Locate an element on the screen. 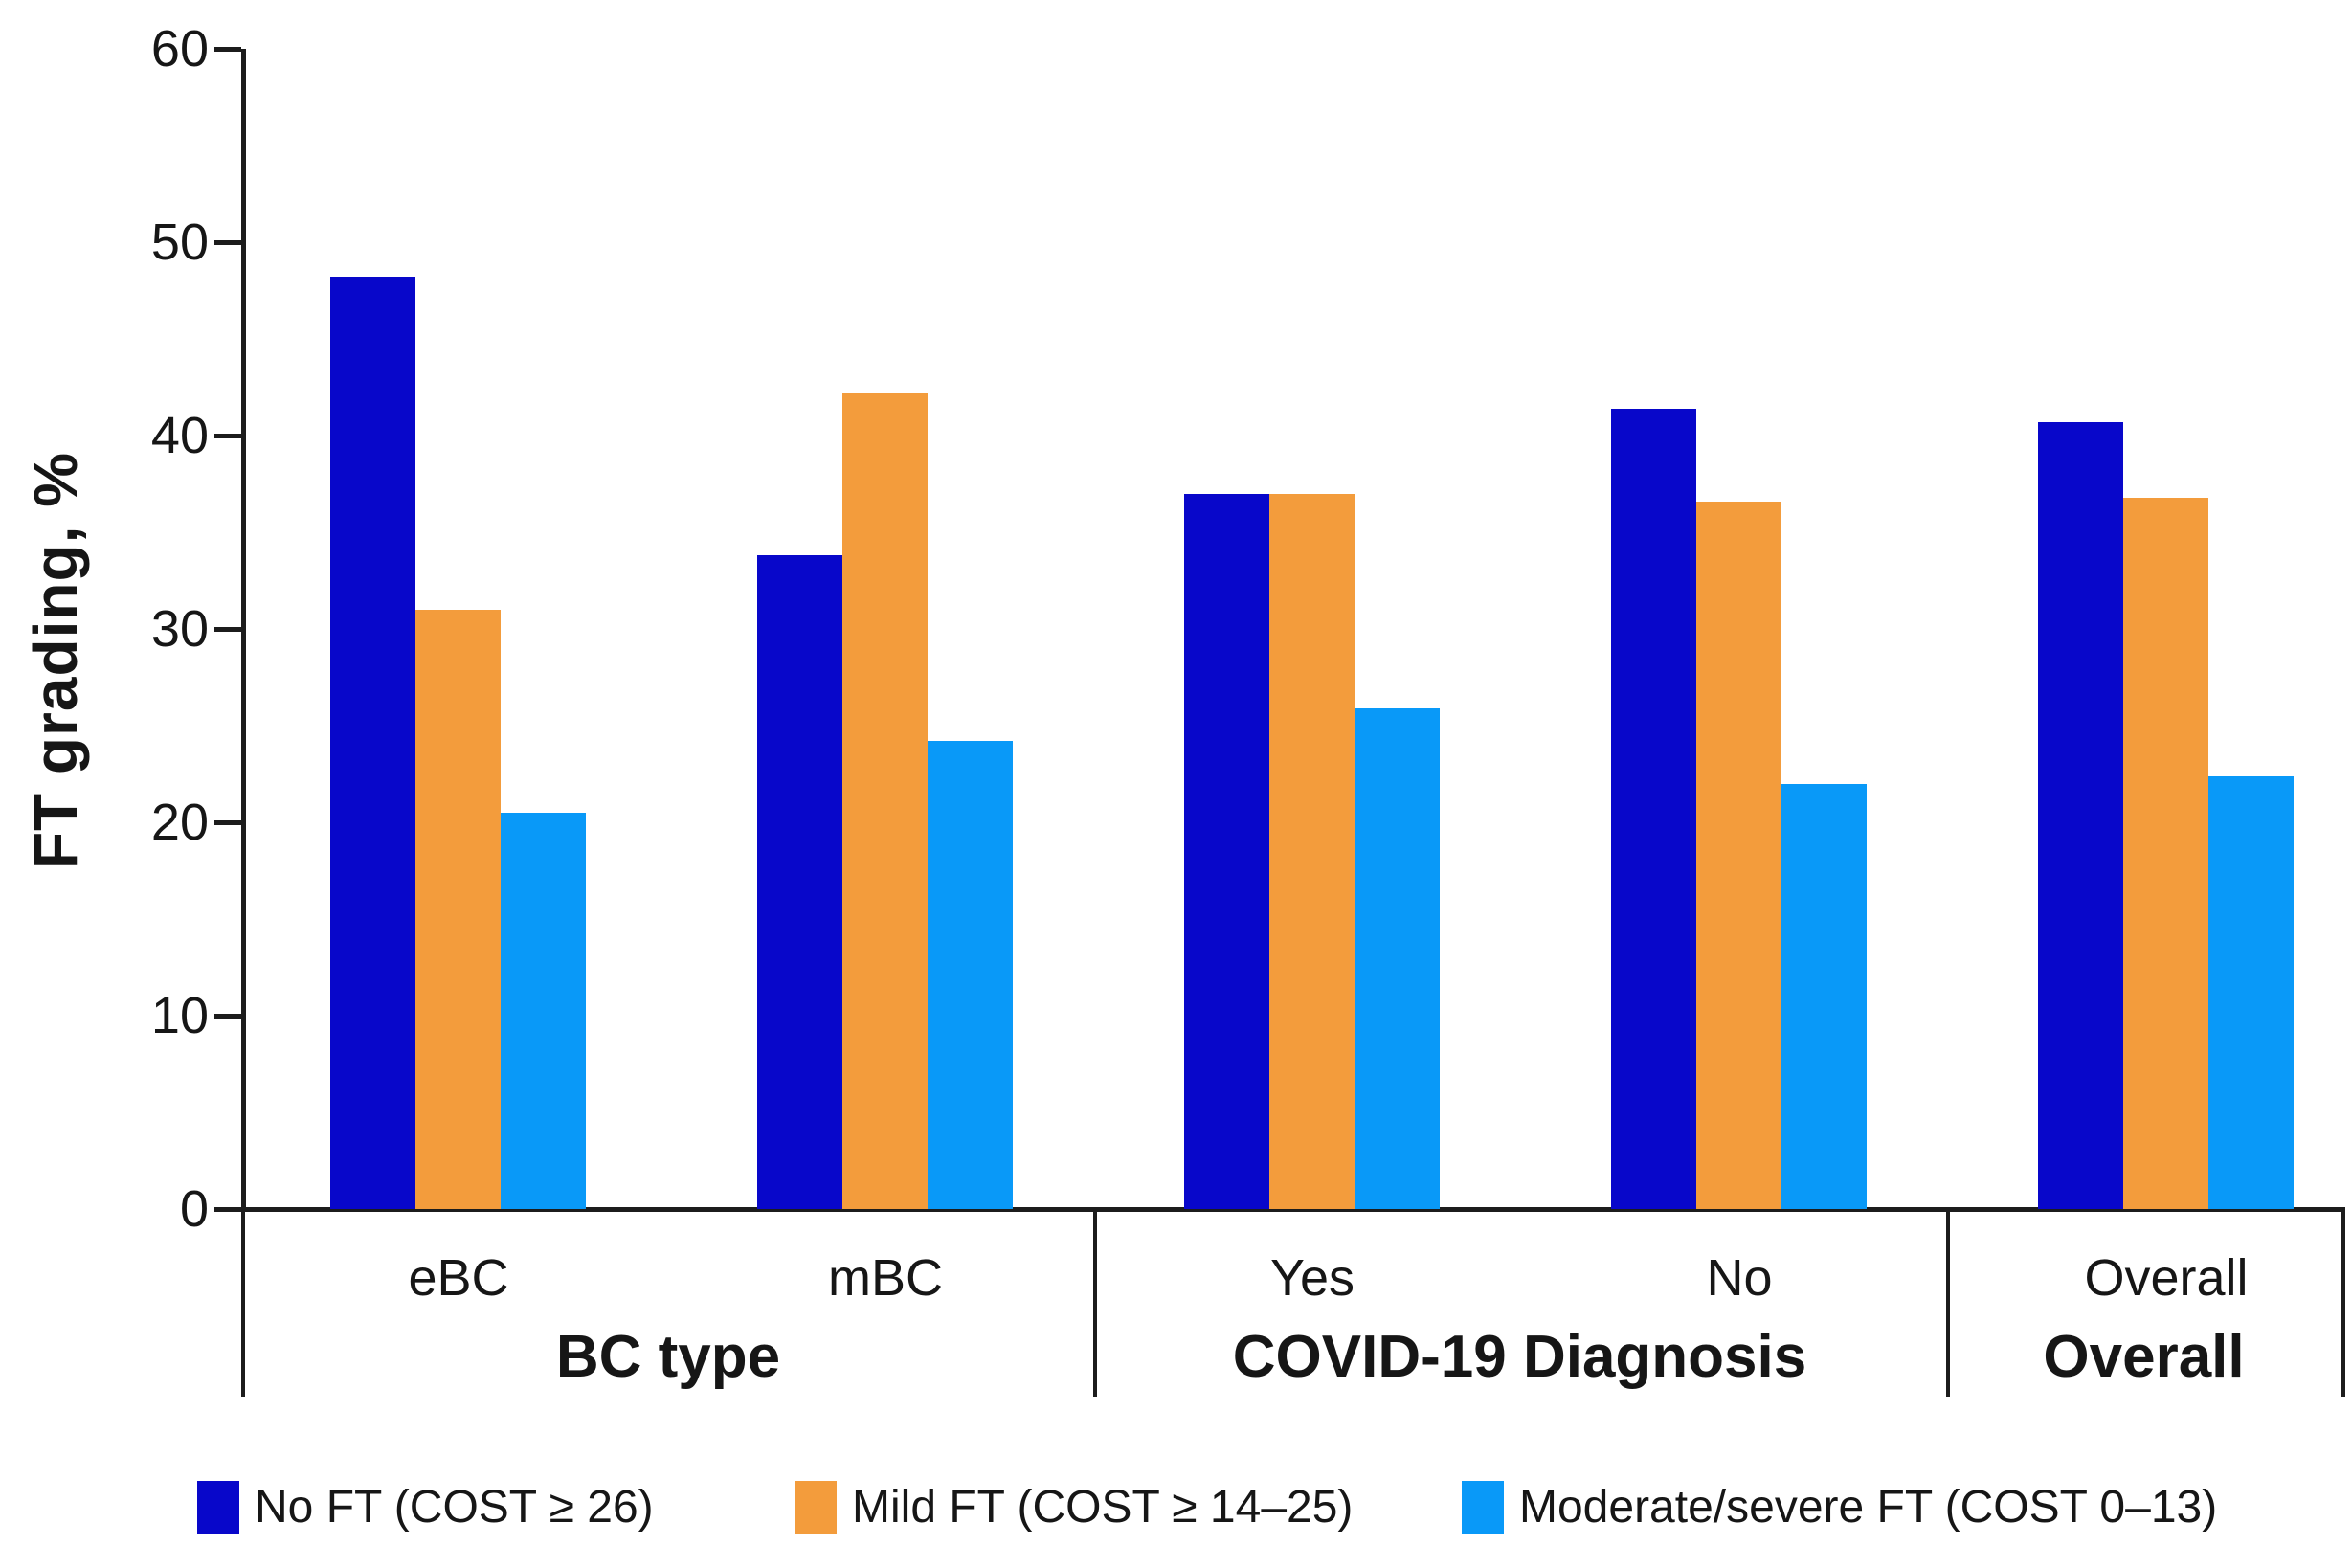 Image resolution: width=2352 pixels, height=1568 pixels. legend-item-moderate-severe-ft: Moderate/severe FT (COST 0–13) is located at coordinates (1840, 1508).